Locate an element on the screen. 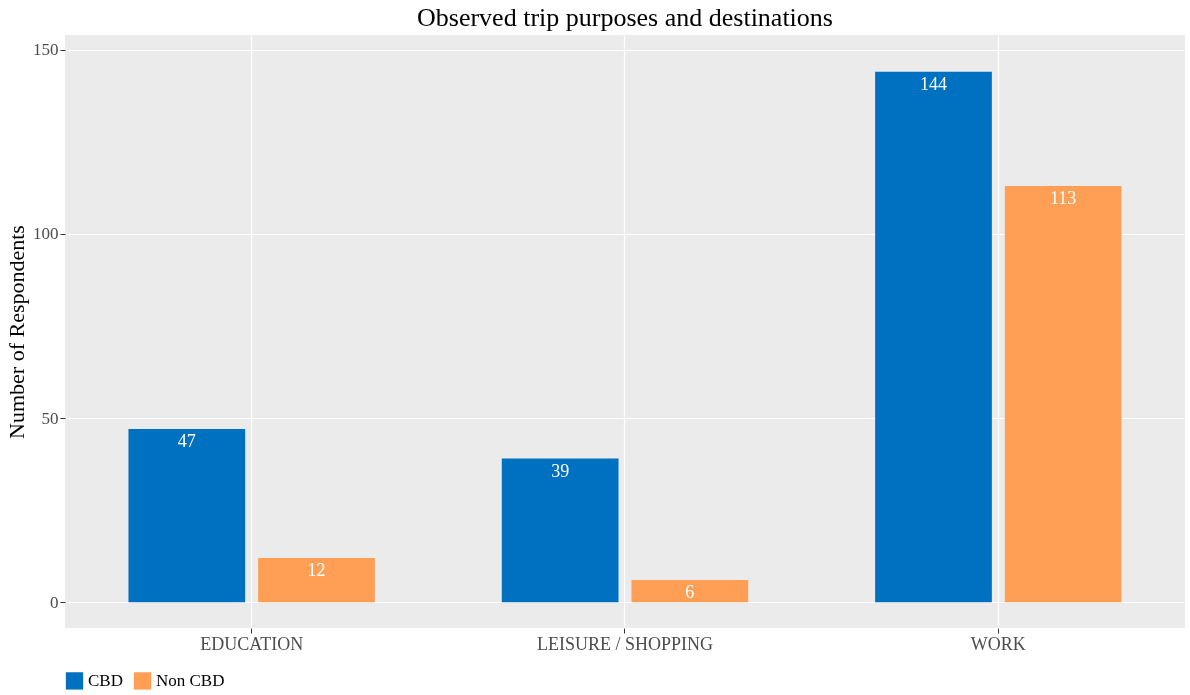 The width and height of the screenshot is (1190, 695). y-tick-label: 150 is located at coordinates (46, 50).